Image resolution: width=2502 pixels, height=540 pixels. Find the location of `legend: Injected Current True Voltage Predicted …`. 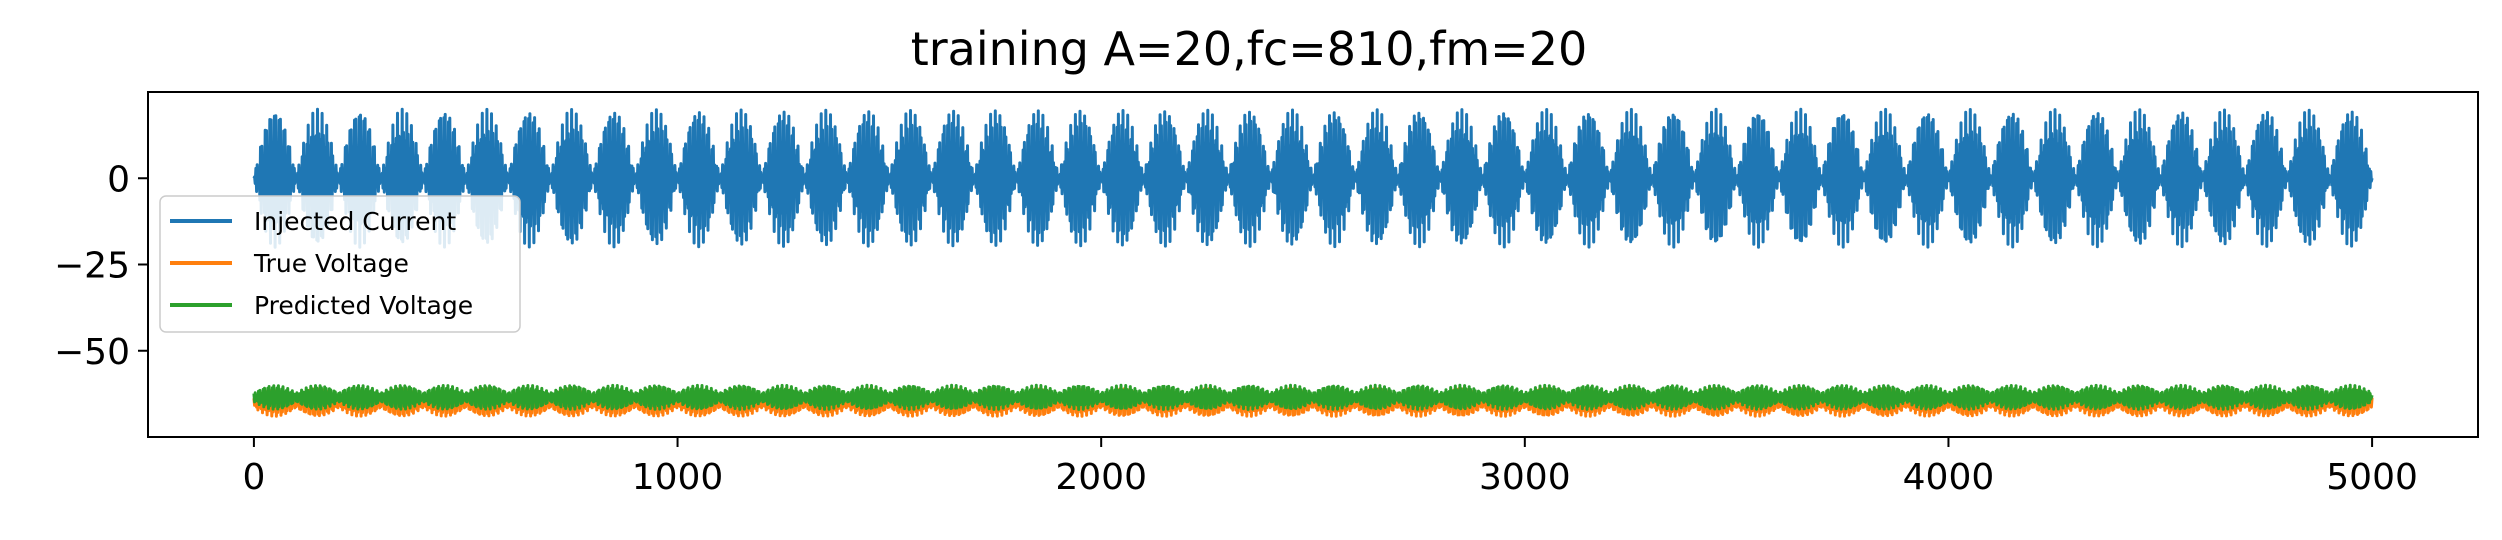

legend: Injected Current True Voltage Predicted … is located at coordinates (340, 264).